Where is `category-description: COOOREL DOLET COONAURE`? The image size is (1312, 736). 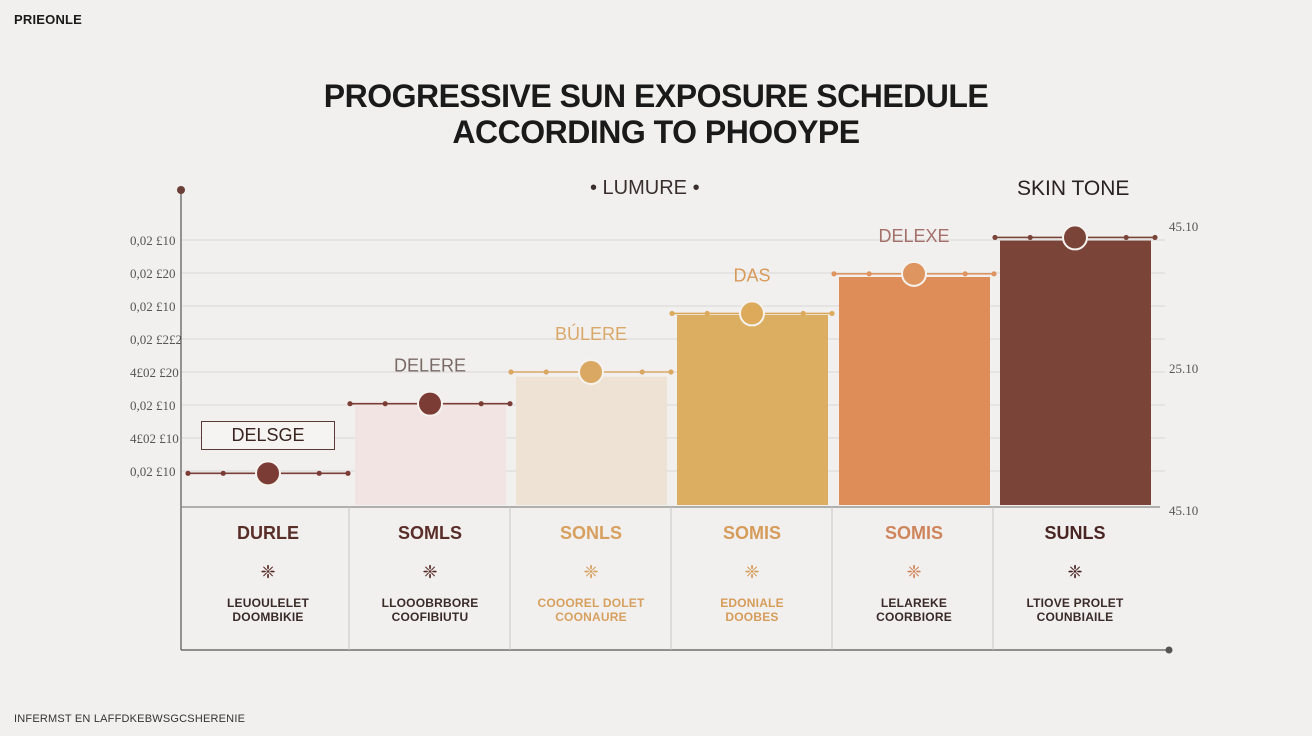 category-description: COOOREL DOLET COONAURE is located at coordinates (591, 610).